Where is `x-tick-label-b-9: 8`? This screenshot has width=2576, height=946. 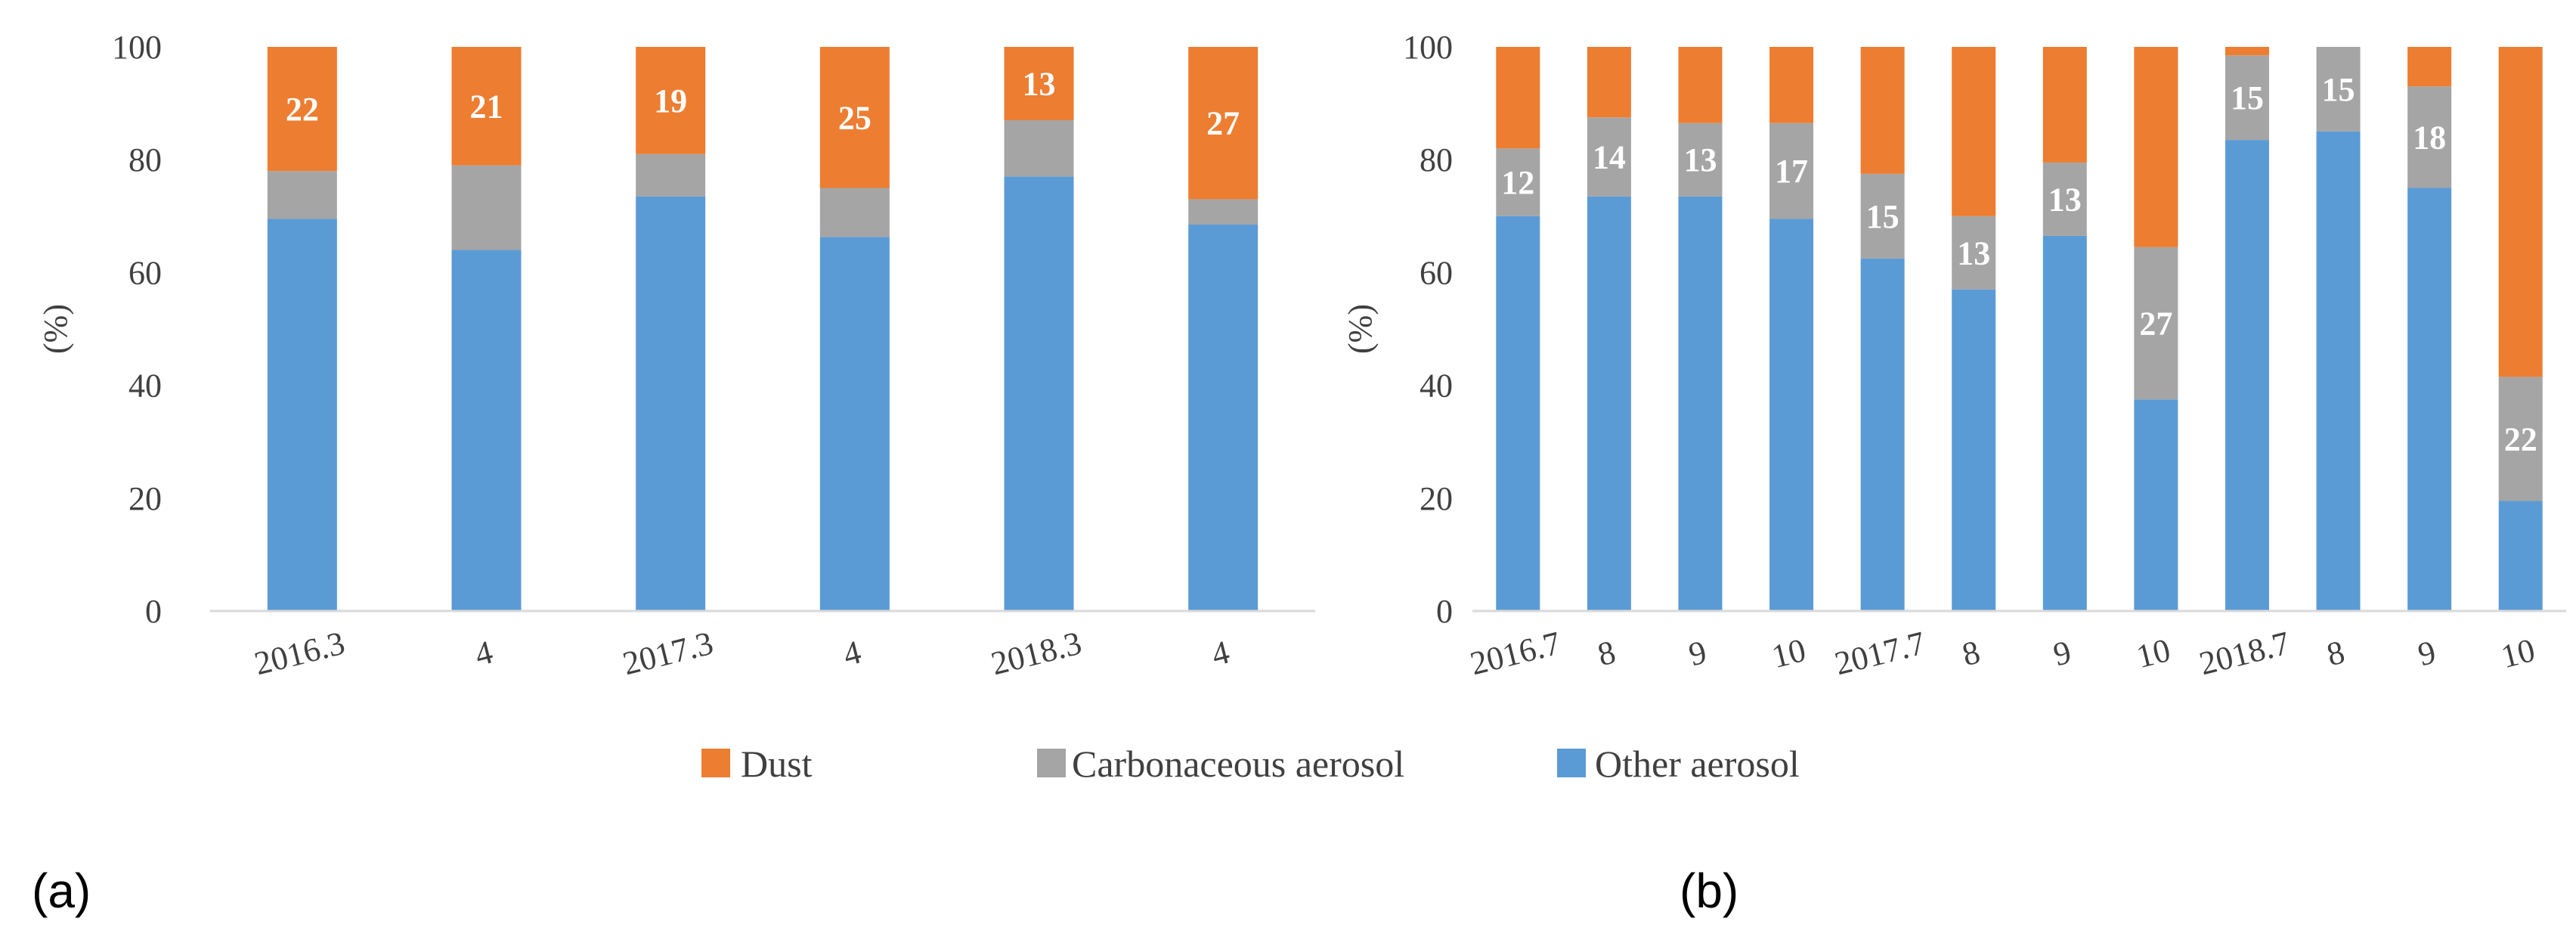
x-tick-label-b-9: 8 is located at coordinates (2335, 653).